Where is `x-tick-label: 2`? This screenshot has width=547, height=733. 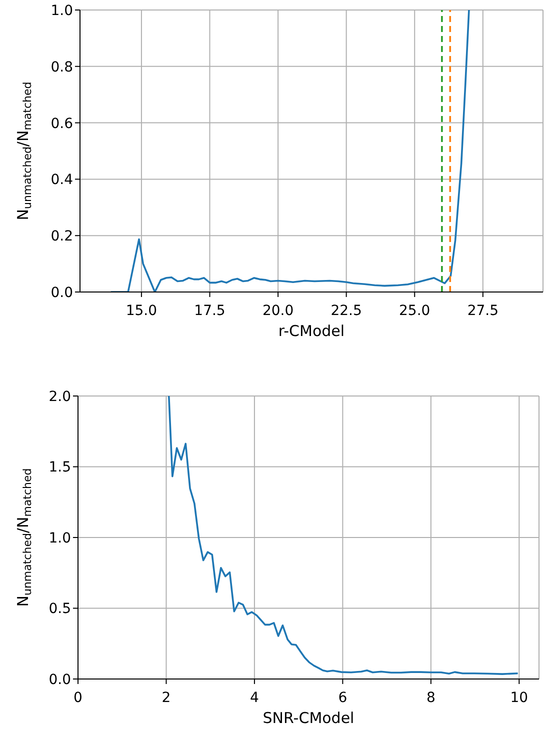 x-tick-label: 2 is located at coordinates (166, 698).